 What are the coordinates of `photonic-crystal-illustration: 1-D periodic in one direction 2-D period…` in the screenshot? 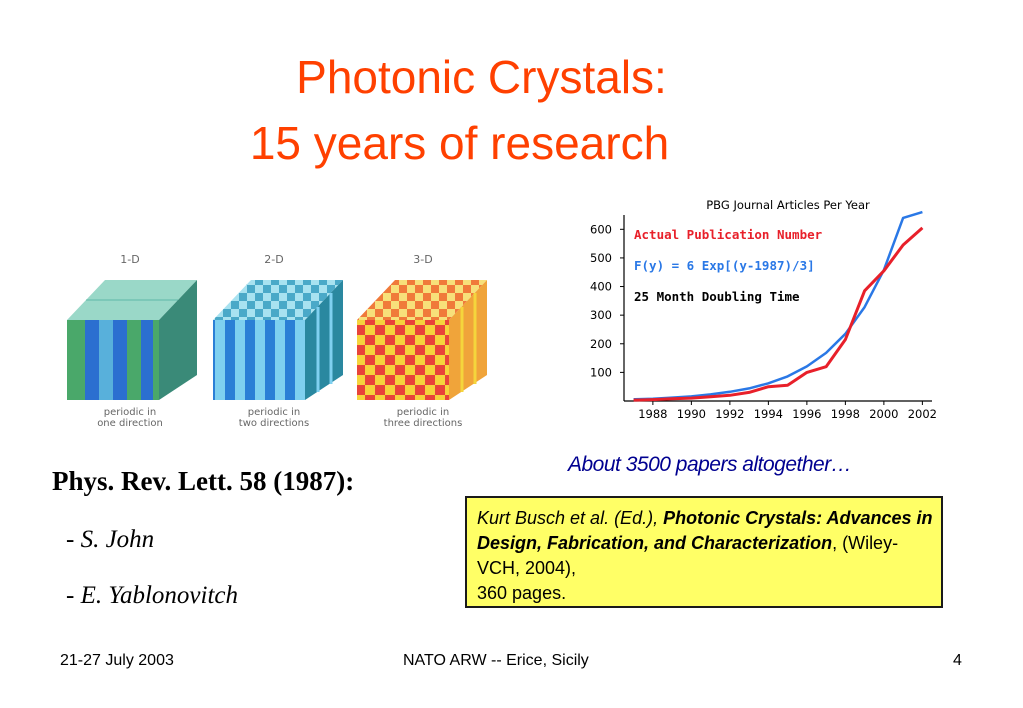 It's located at (277, 341).